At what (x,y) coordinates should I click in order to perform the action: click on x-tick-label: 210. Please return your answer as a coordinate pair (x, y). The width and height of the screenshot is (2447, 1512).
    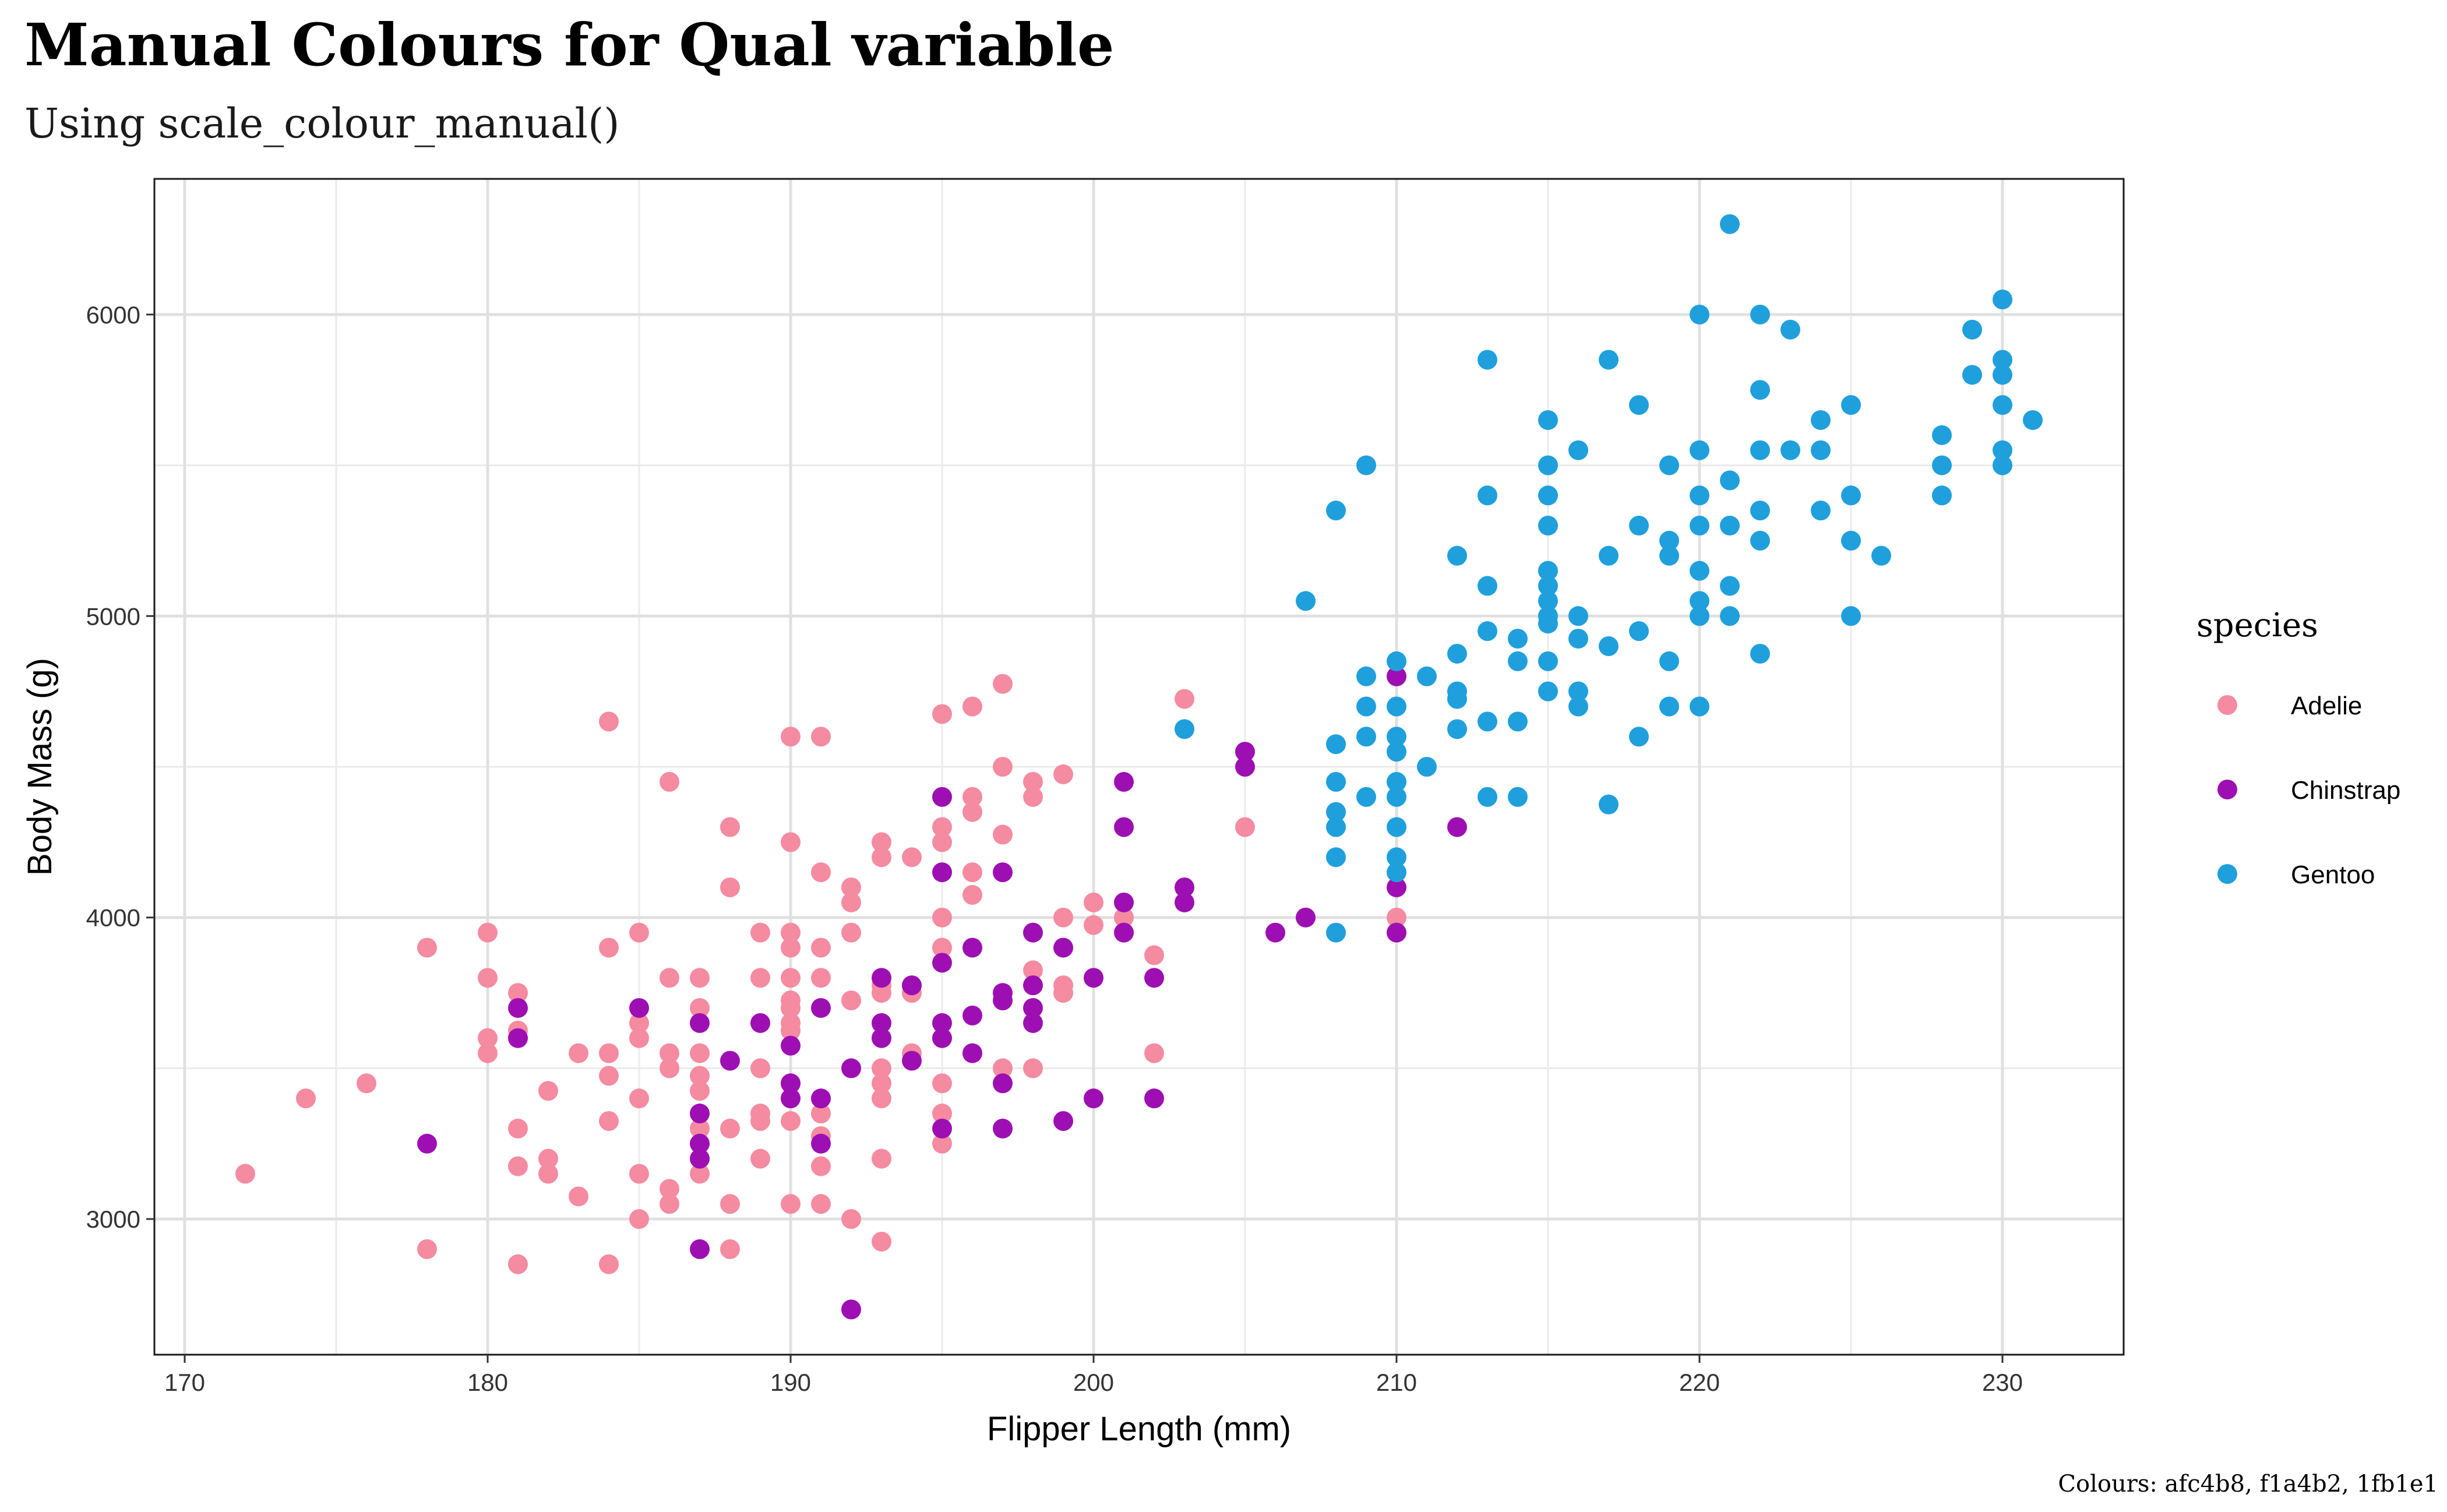
    Looking at the image, I should click on (1396, 1382).